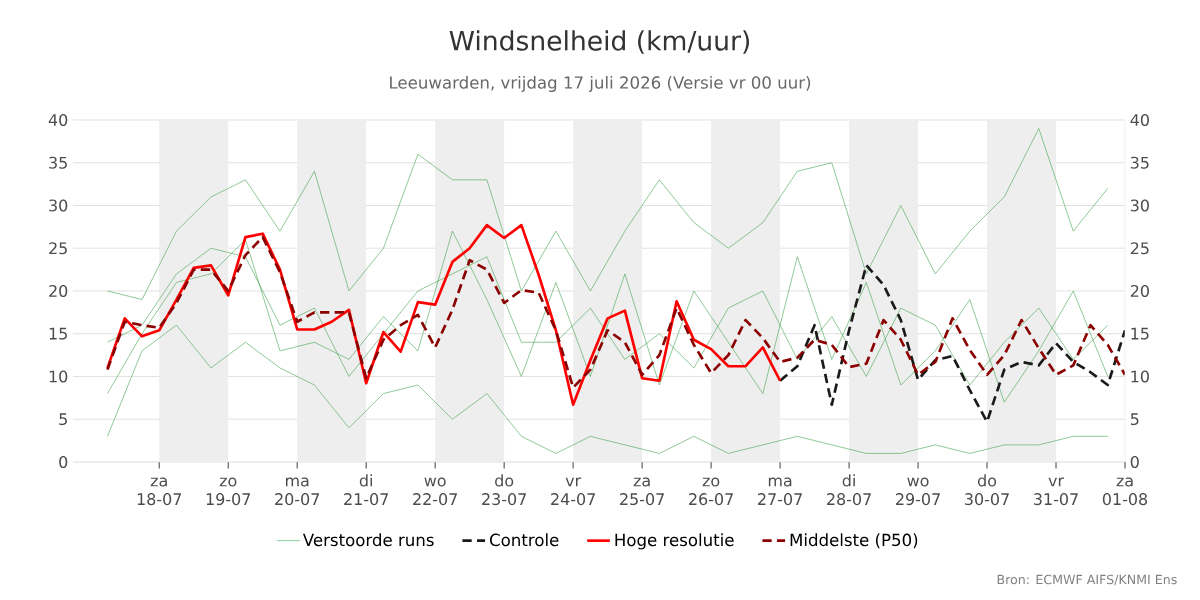 This screenshot has height=600, width=1200. What do you see at coordinates (58, 248) in the screenshot?
I see `y-tick-label: 25` at bounding box center [58, 248].